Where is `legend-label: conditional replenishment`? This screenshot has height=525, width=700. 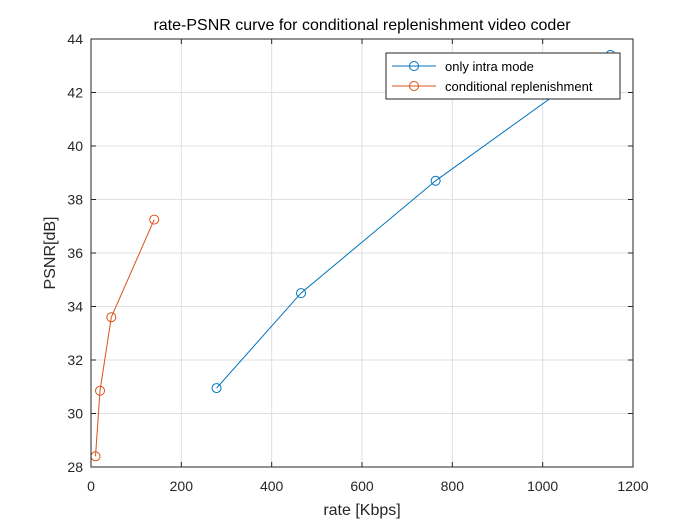 legend-label: conditional replenishment is located at coordinates (519, 86).